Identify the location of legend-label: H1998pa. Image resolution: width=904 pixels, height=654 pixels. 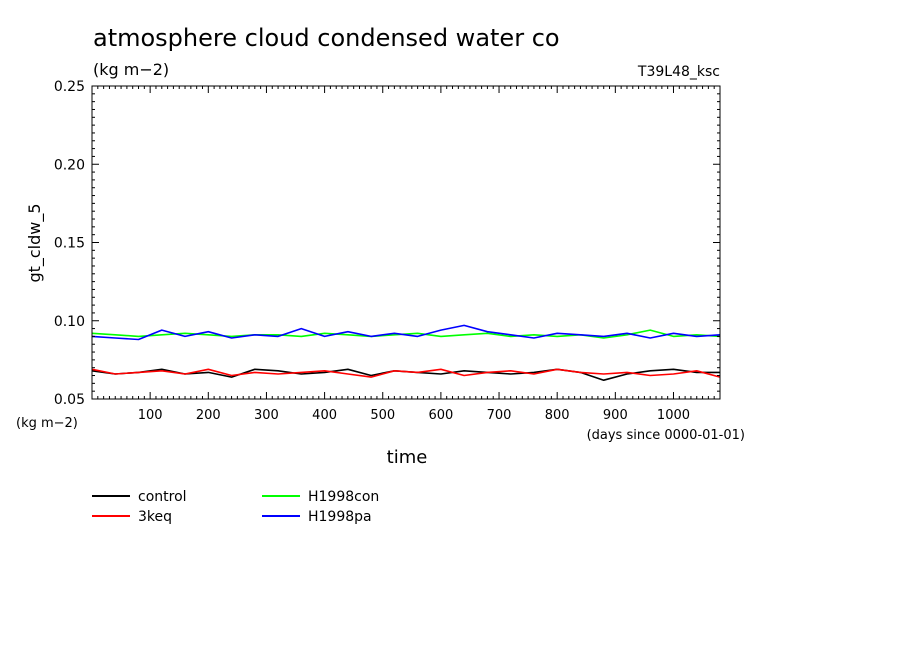
(340, 517).